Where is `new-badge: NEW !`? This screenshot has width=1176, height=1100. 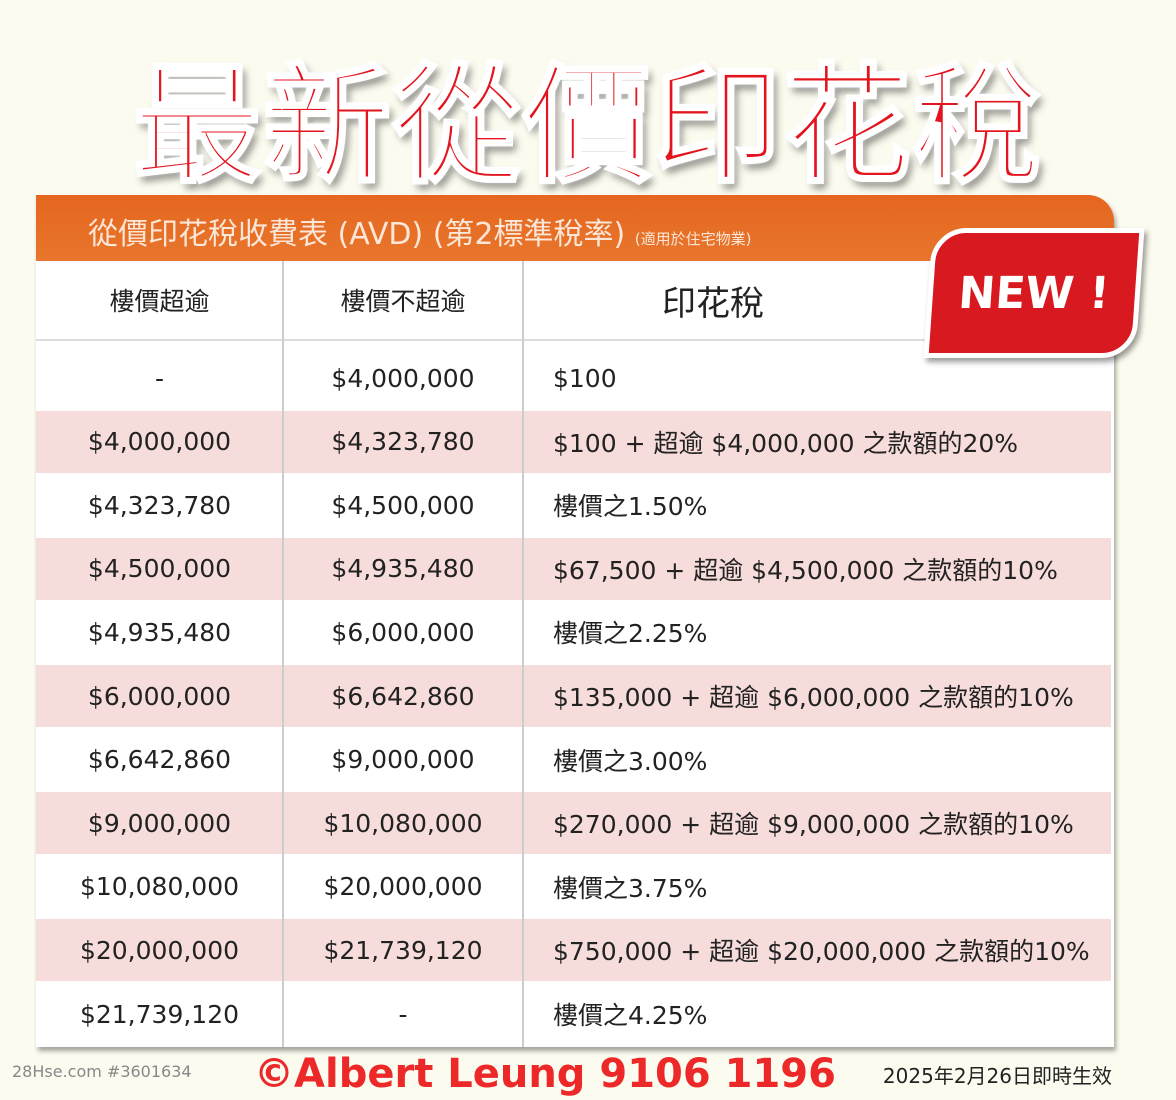 new-badge: NEW ! is located at coordinates (1034, 293).